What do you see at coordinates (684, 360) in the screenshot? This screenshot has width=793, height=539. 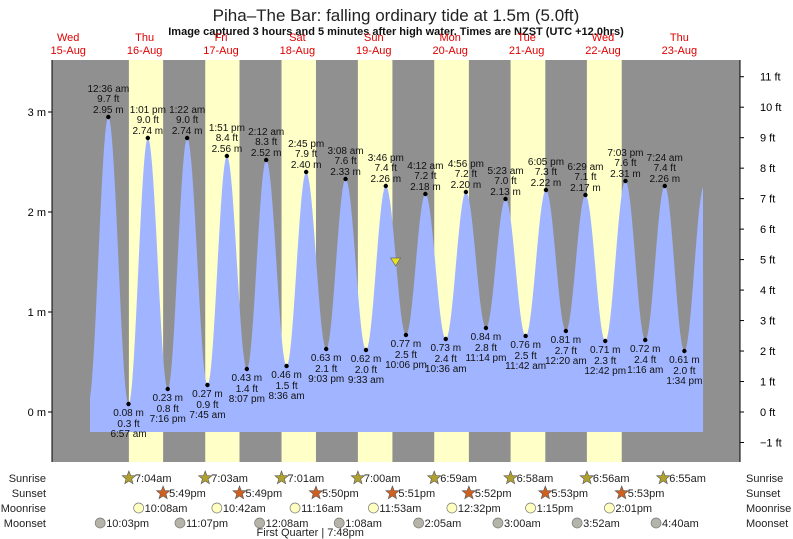 I see `tide-m: 0.61 m` at bounding box center [684, 360].